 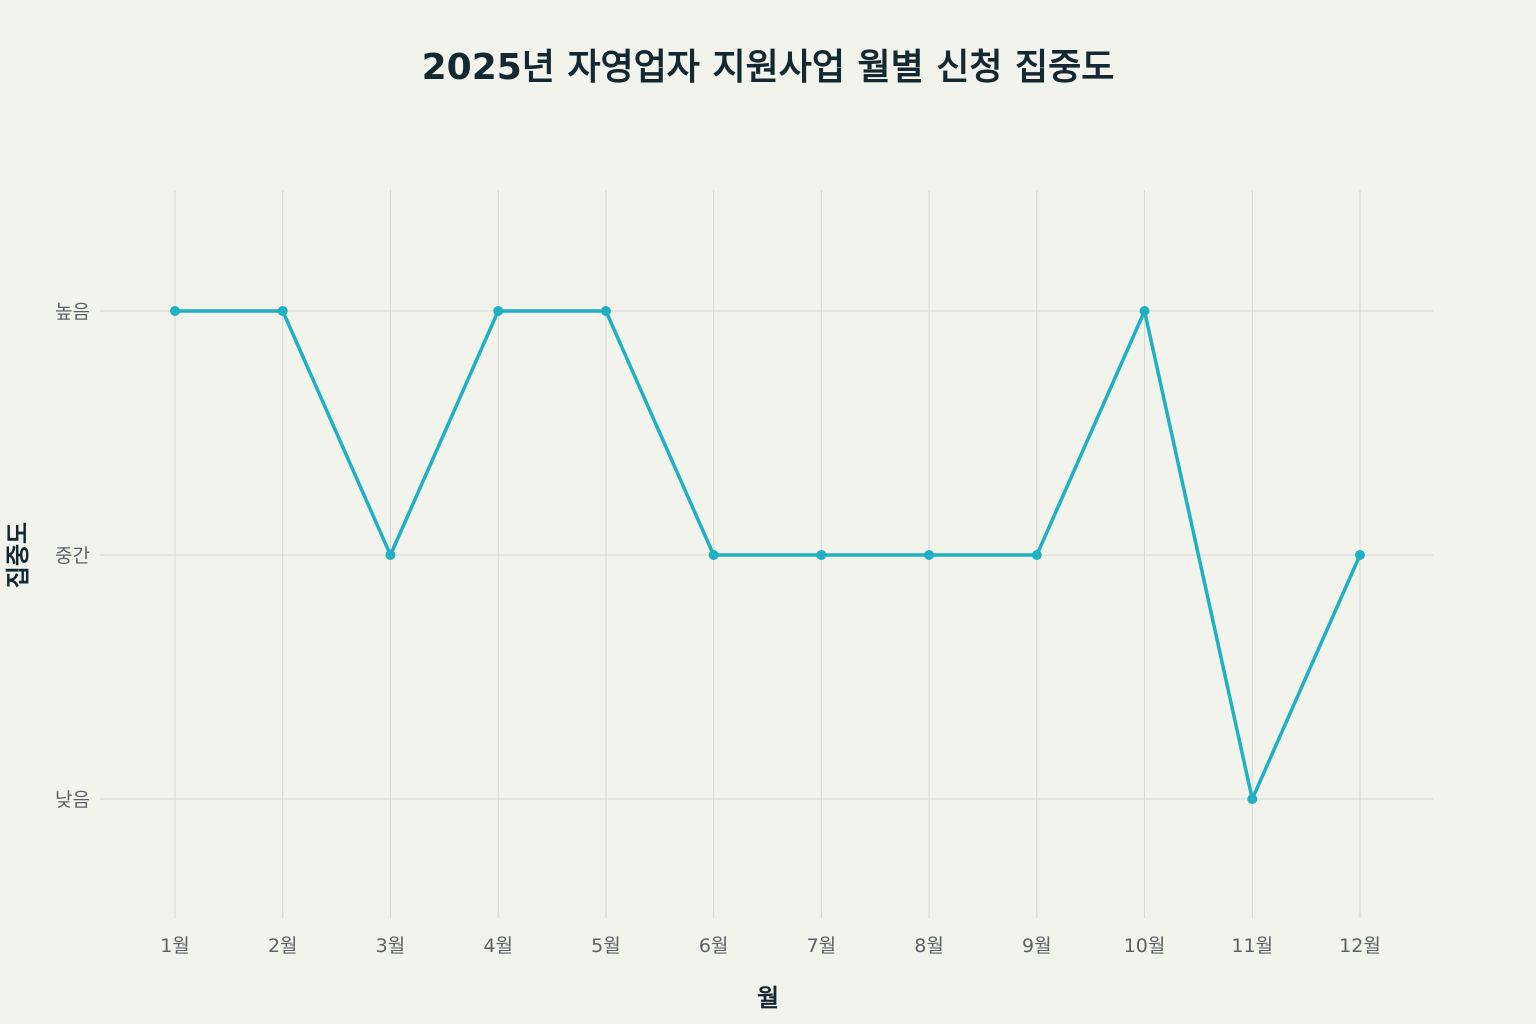 I want to click on x-tick-label: 5월, so click(x=606, y=946).